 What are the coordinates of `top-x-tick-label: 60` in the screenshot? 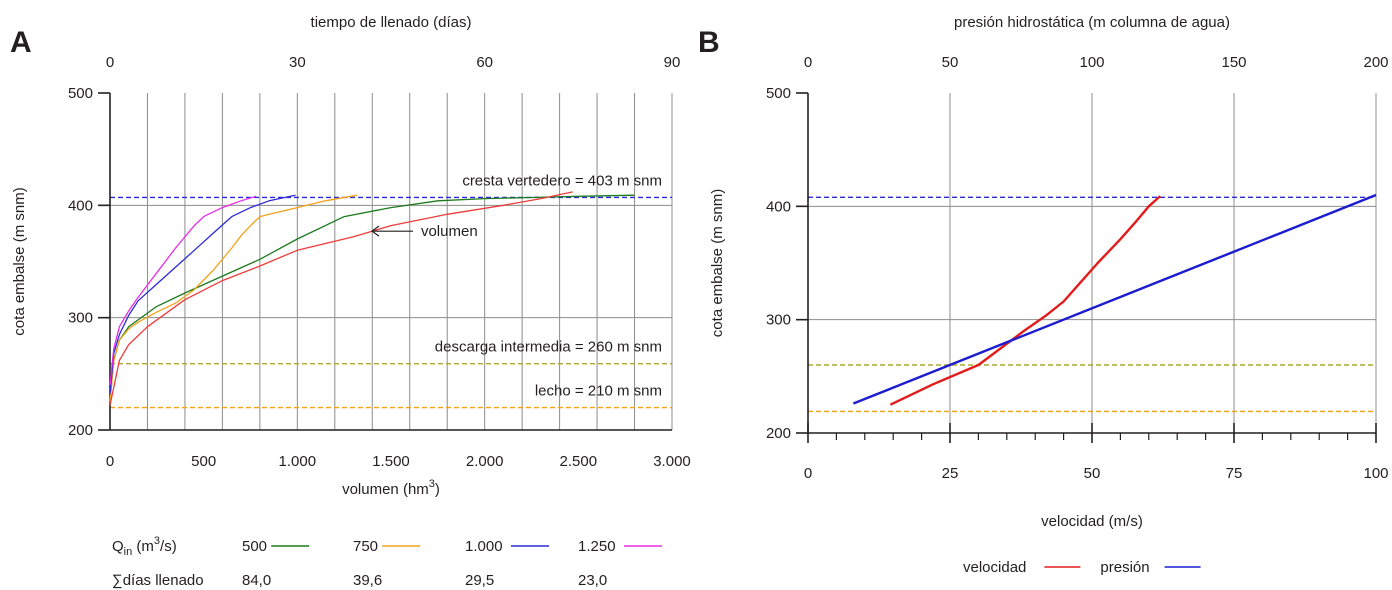 It's located at (484, 62).